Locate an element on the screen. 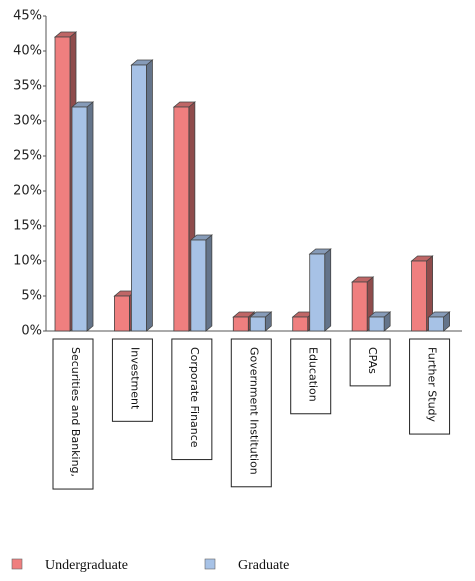  x-tick-label: Corporate Finance is located at coordinates (194, 397).